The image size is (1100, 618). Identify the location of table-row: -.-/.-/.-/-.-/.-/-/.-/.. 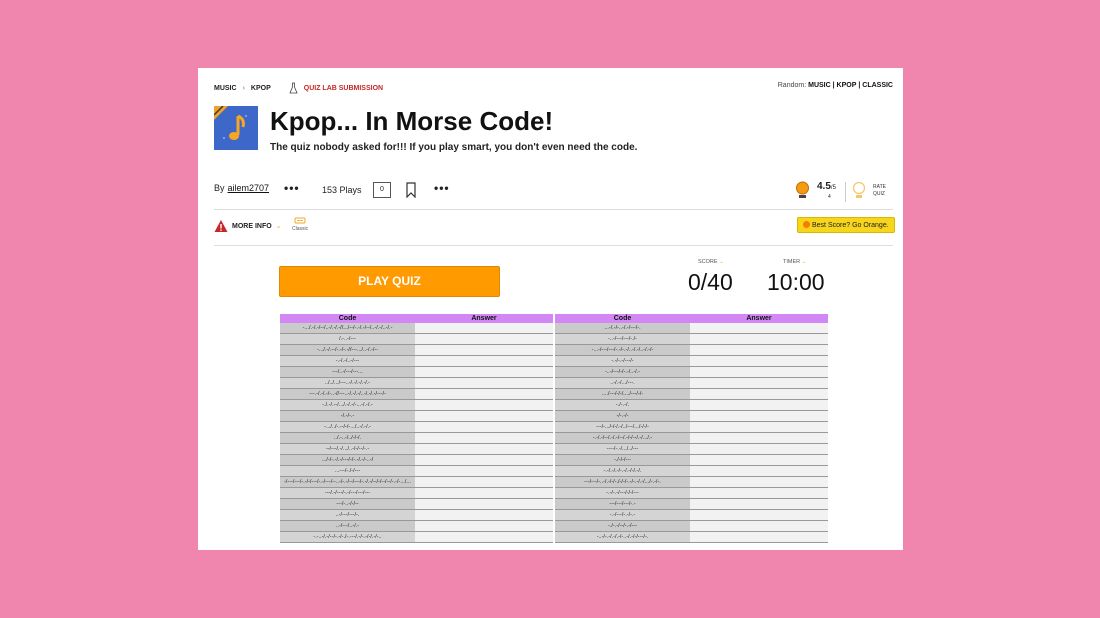
(691, 471).